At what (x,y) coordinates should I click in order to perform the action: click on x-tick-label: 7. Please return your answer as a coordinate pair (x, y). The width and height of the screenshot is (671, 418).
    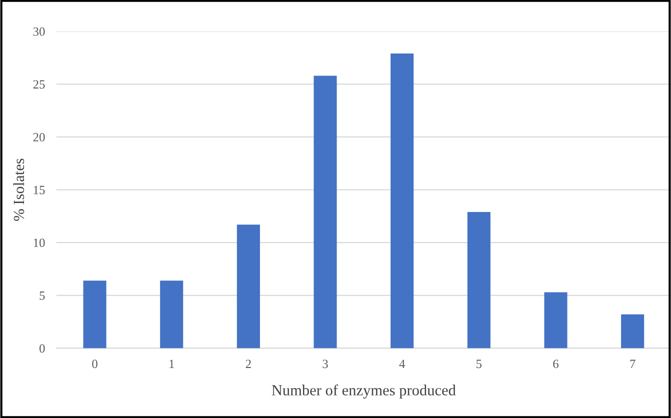
    Looking at the image, I should click on (633, 364).